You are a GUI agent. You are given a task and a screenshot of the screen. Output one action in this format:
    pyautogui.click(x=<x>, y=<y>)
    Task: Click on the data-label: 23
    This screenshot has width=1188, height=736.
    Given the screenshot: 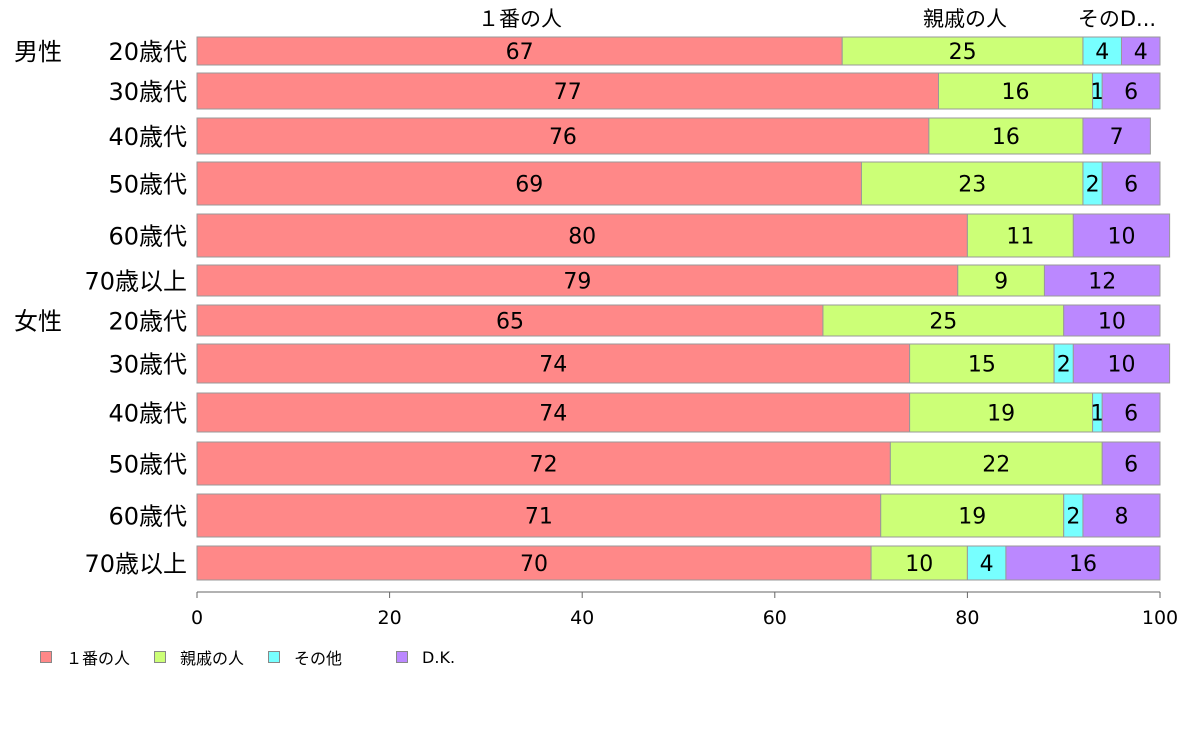 What is the action you would take?
    pyautogui.click(x=972, y=185)
    